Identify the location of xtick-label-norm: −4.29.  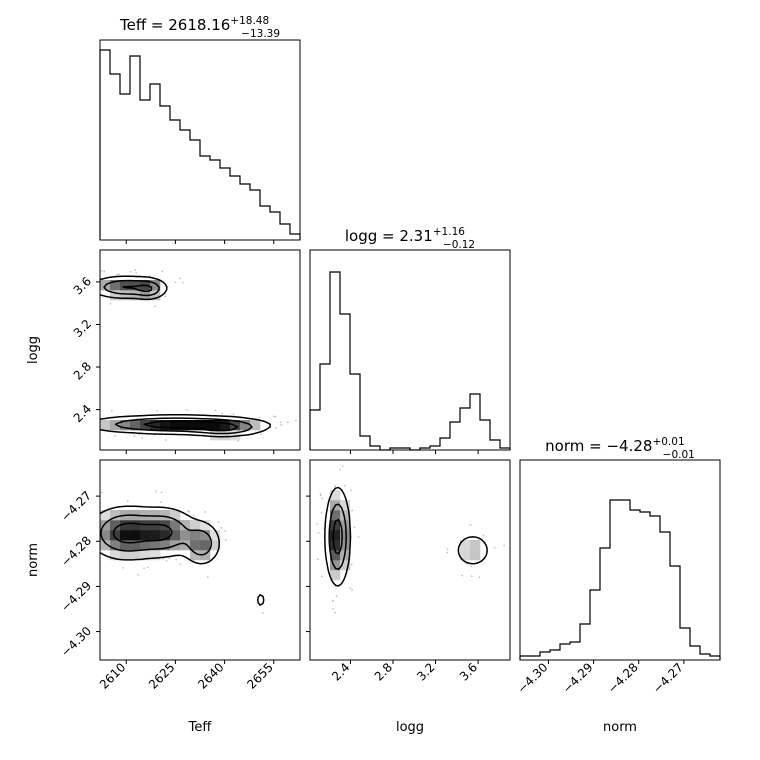
(578, 678).